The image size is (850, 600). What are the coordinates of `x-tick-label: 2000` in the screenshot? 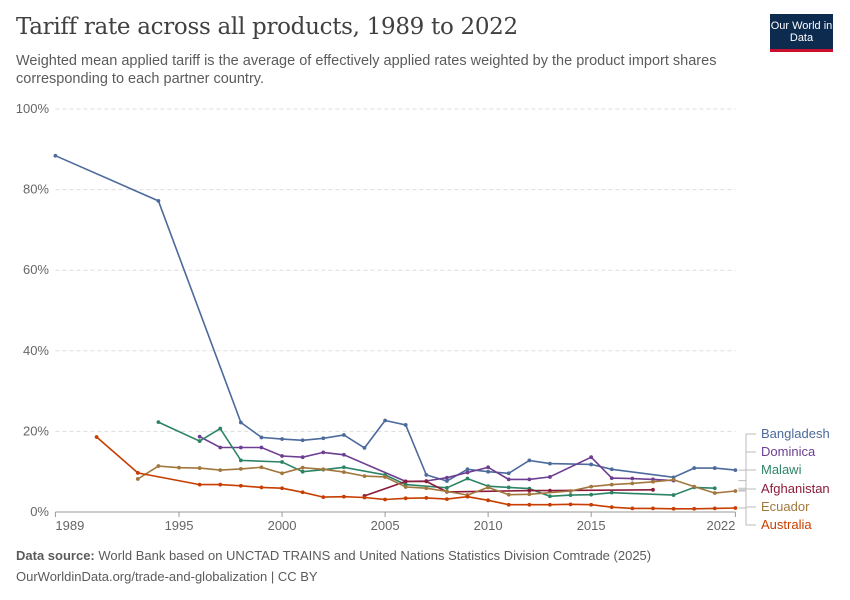 It's located at (282, 525).